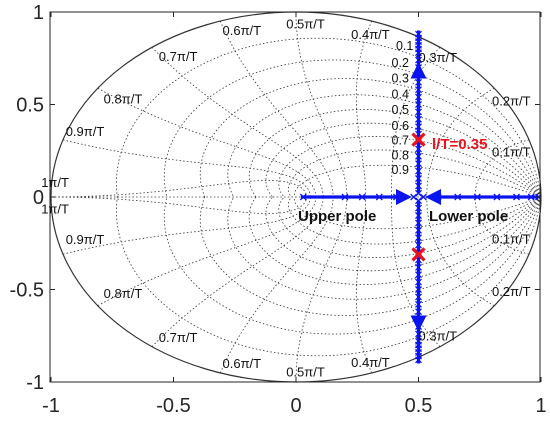 Image resolution: width=550 pixels, height=422 pixels. I want to click on wn-label: 1π/T, so click(55, 182).